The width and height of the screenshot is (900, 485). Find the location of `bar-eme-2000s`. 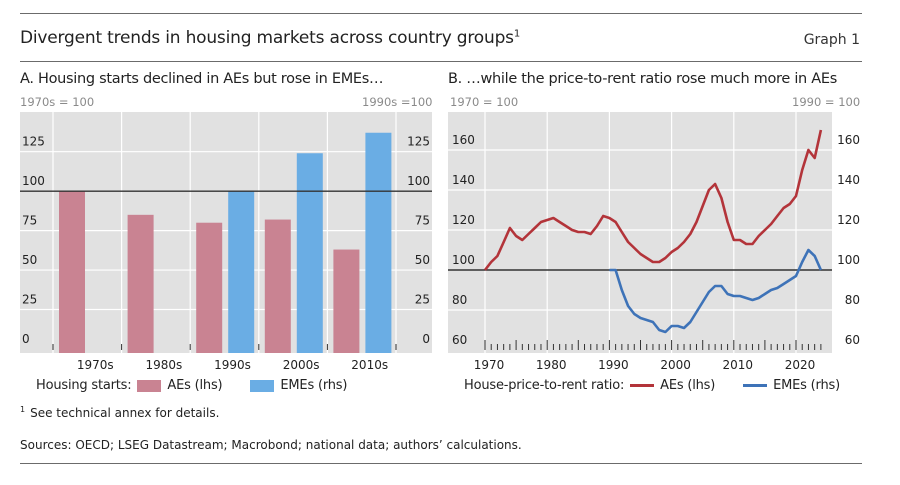

bar-eme-2000s is located at coordinates (309, 253).